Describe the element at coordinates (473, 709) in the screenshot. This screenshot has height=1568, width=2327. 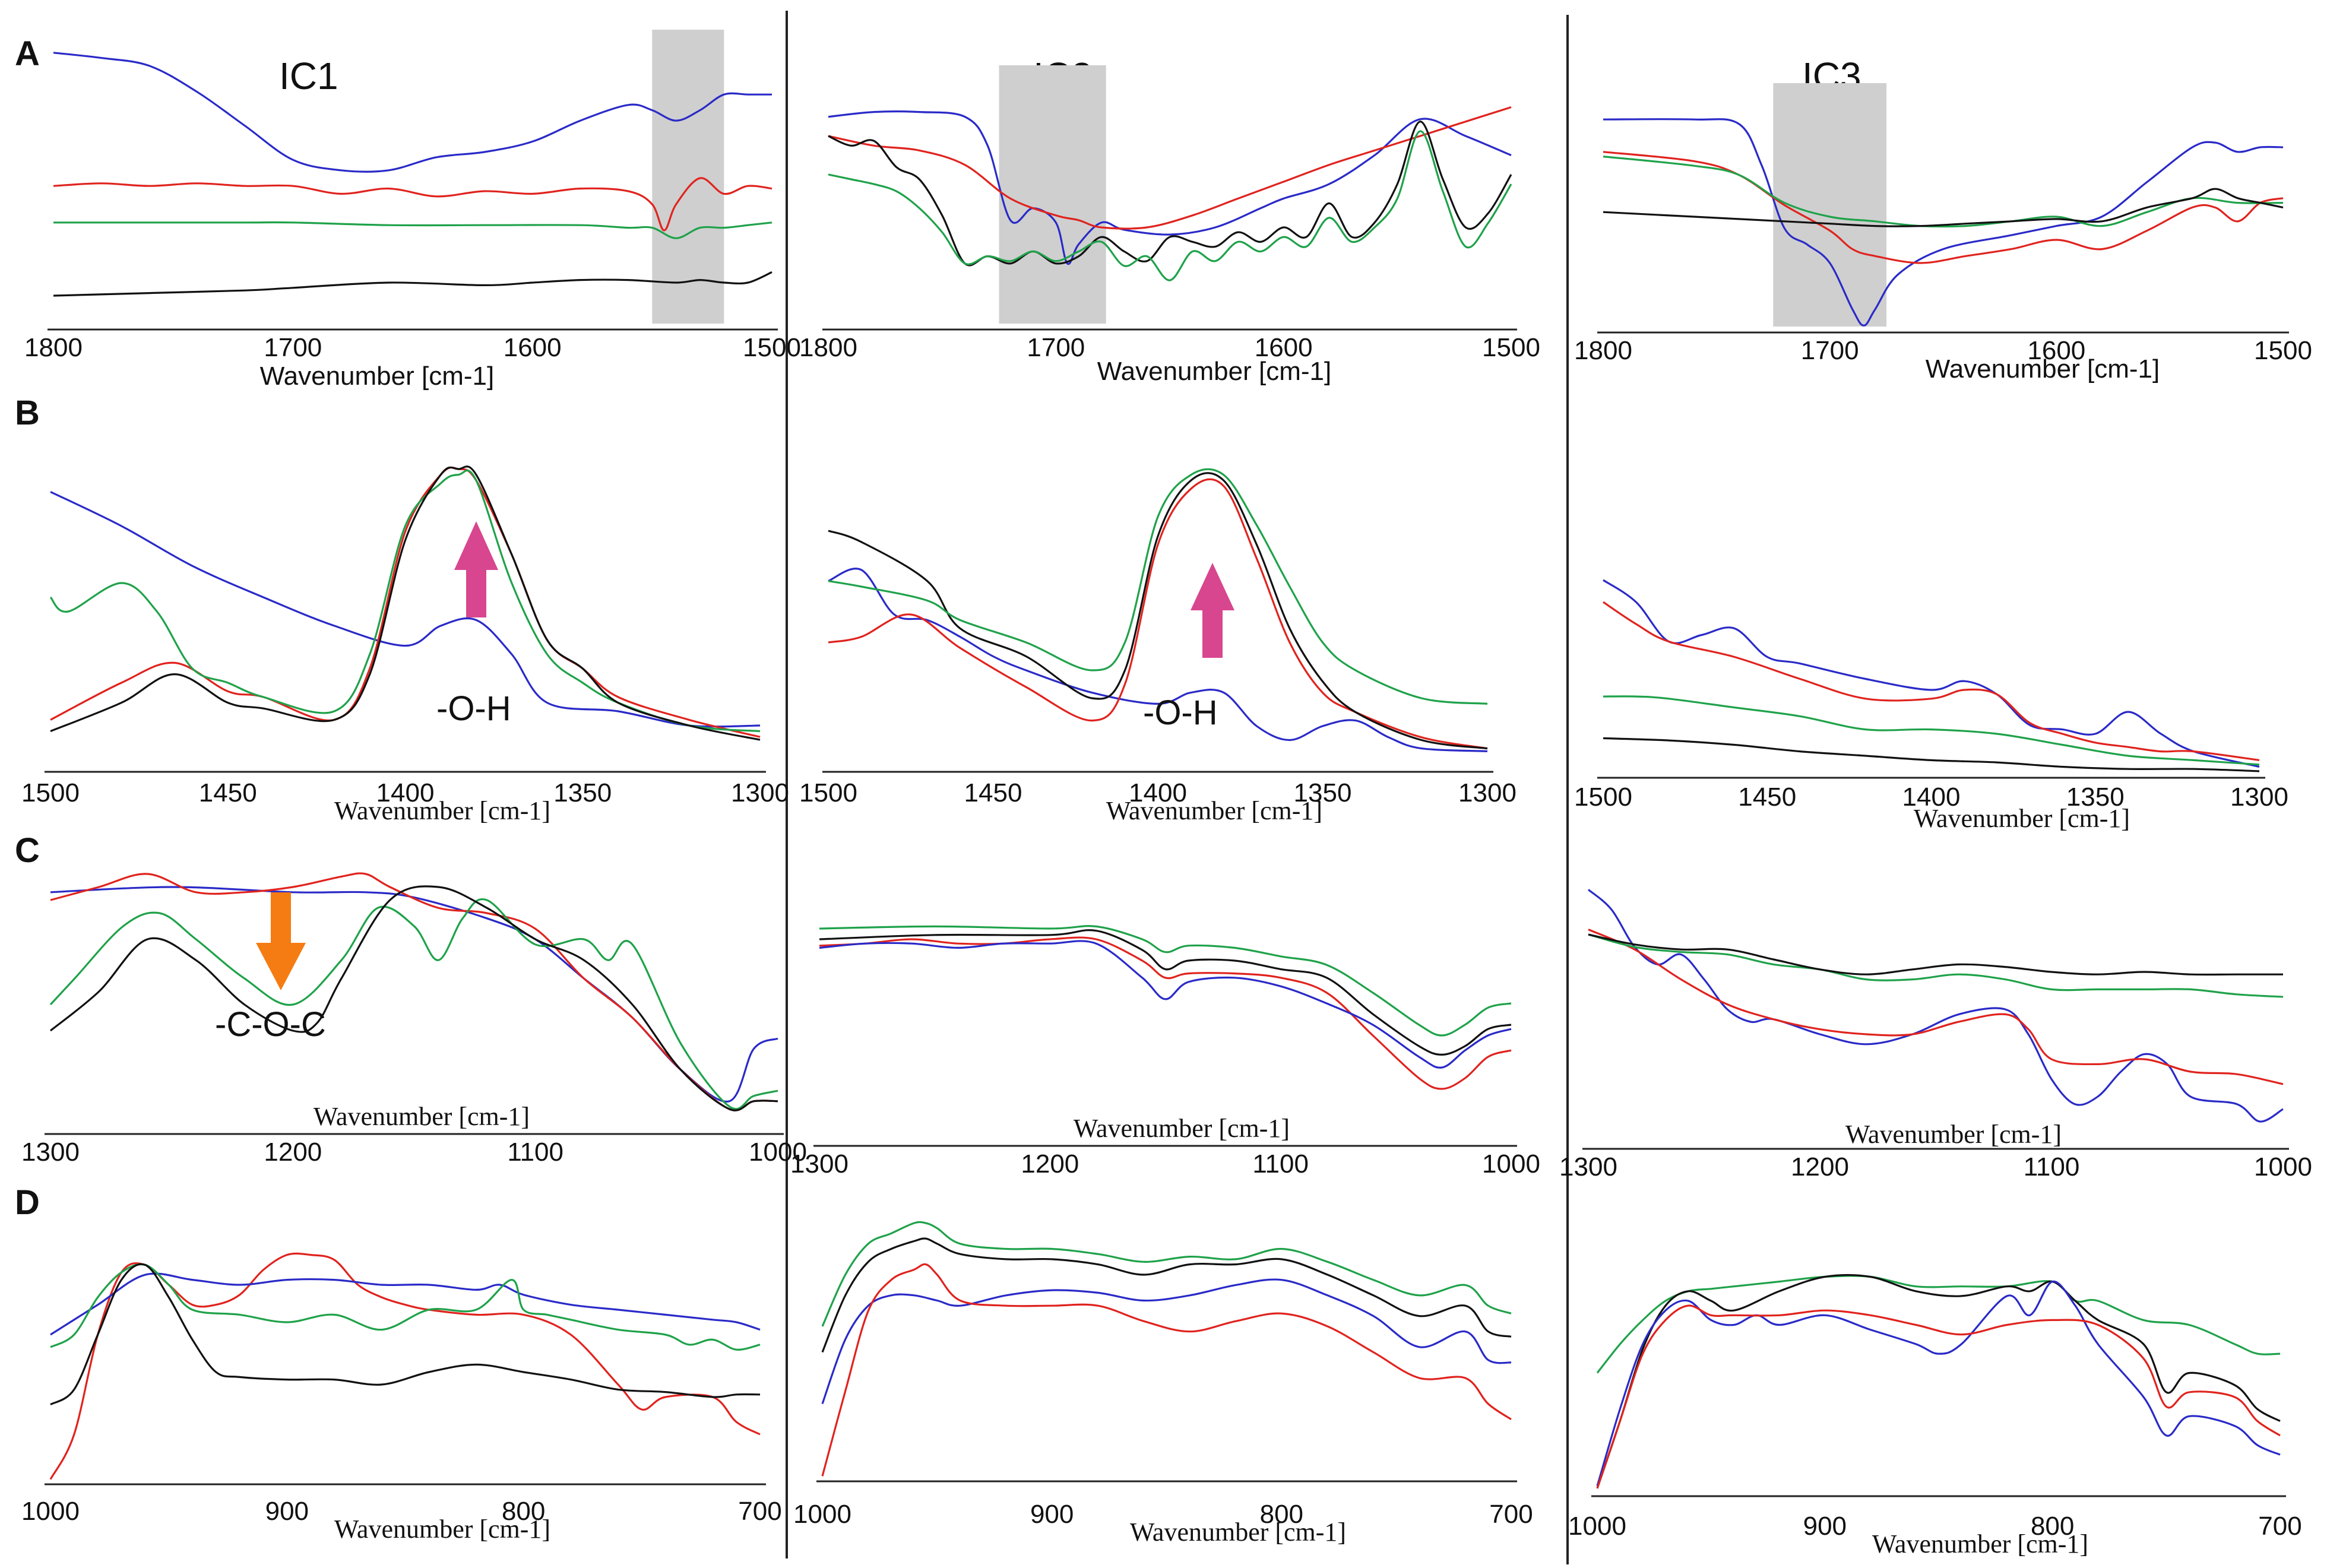
I see `oh-label-ic1: -O-H` at that location.